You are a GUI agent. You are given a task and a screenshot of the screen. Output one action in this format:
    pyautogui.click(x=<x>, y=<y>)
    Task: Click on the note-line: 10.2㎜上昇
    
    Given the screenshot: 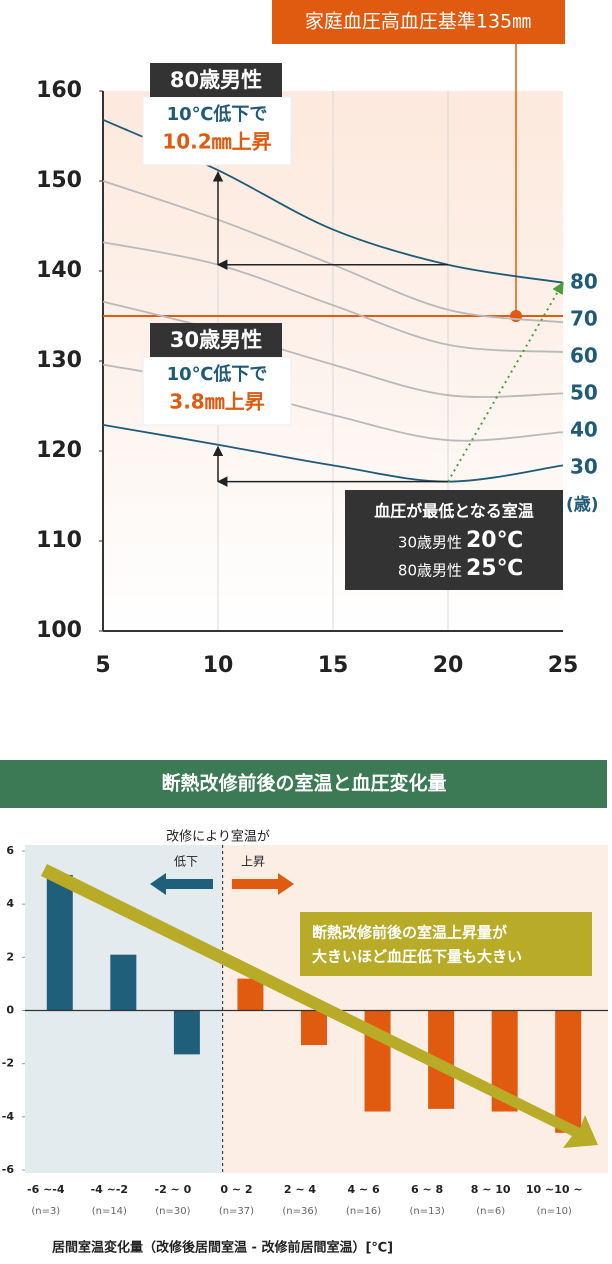 What is the action you would take?
    pyautogui.click(x=216, y=142)
    